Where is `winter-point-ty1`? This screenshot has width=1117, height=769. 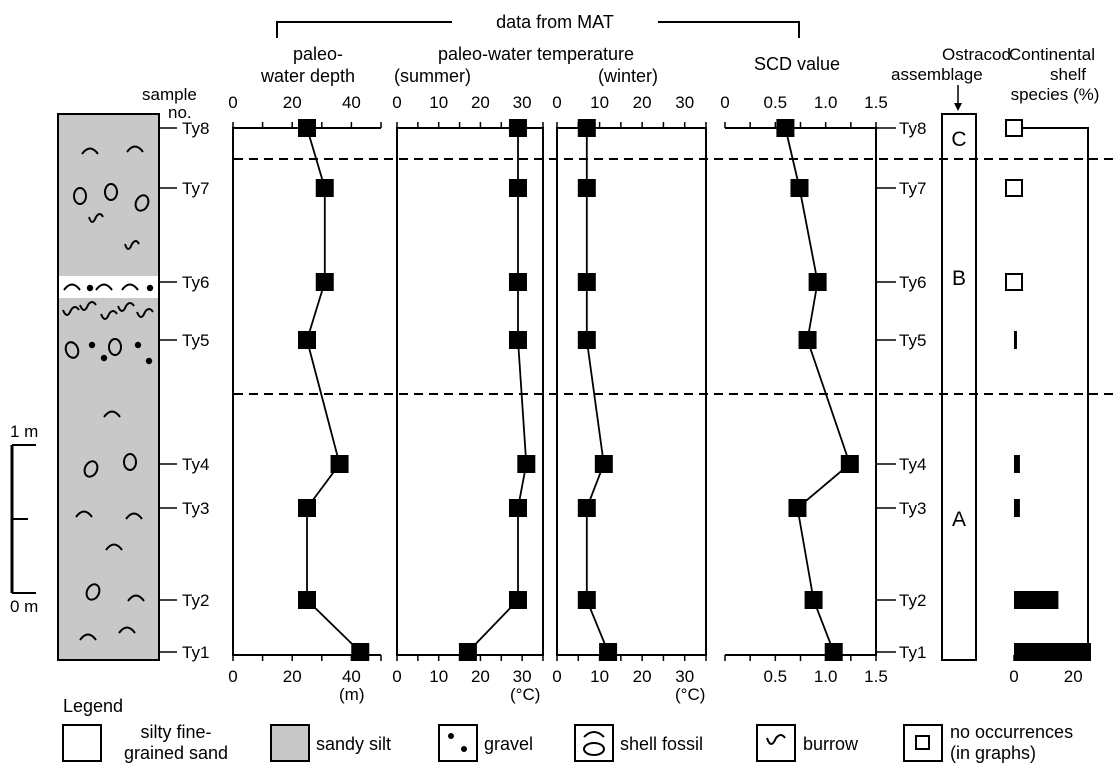
winter-point-ty1 is located at coordinates (608, 652).